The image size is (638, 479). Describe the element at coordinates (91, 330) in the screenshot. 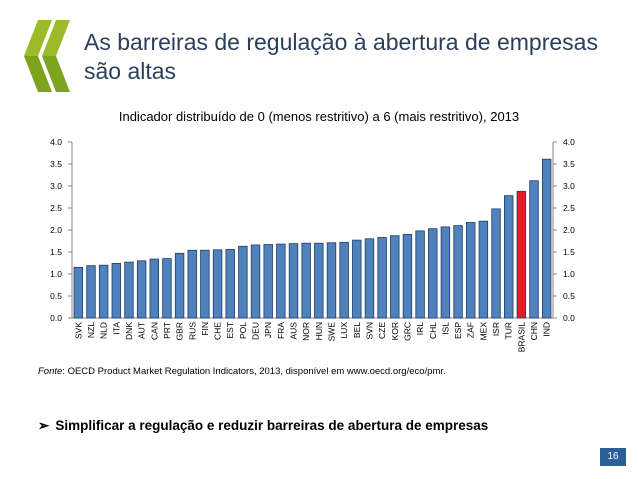

I see `x-tick-label: NZL` at that location.